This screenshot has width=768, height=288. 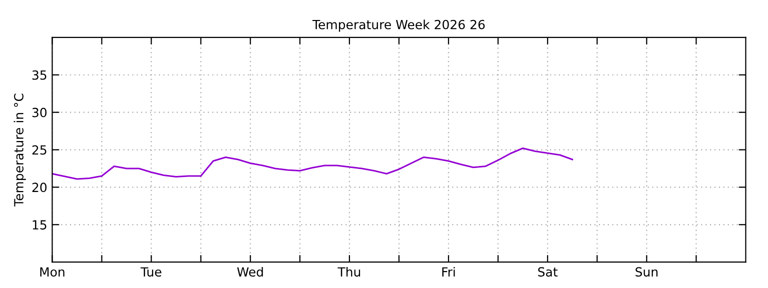 I want to click on x-tick-label: Thu, so click(x=349, y=271).